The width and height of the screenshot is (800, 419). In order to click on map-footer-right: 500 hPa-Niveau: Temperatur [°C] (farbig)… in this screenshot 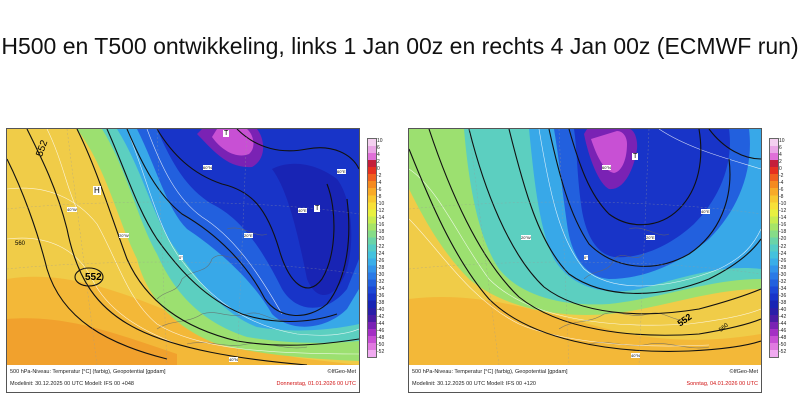, I will do `click(585, 379)`.